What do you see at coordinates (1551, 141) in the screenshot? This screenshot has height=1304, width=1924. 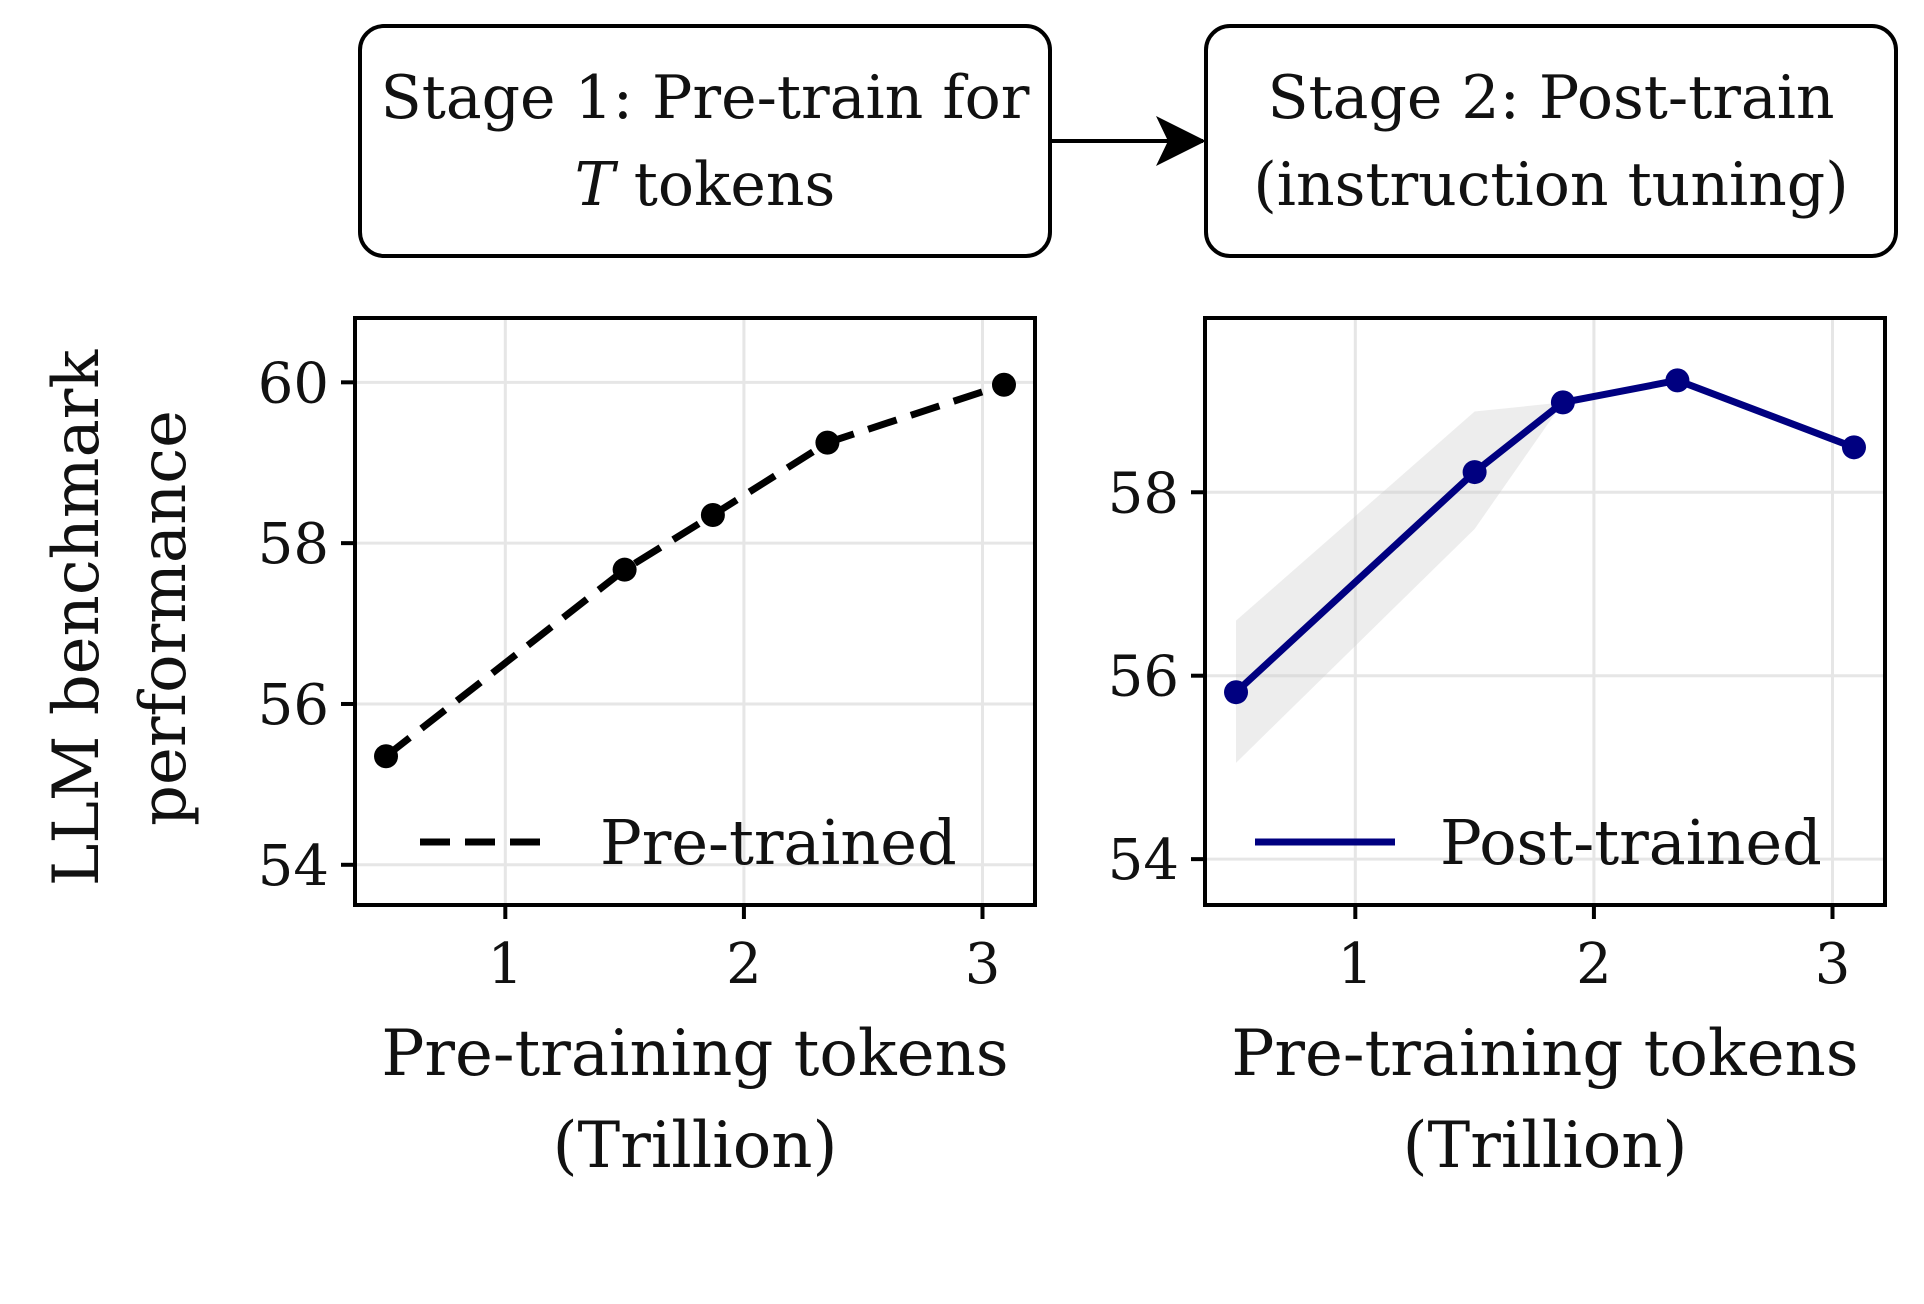 I see `stage-2-box: Stage 2: Post-train (instruction tuning)` at bounding box center [1551, 141].